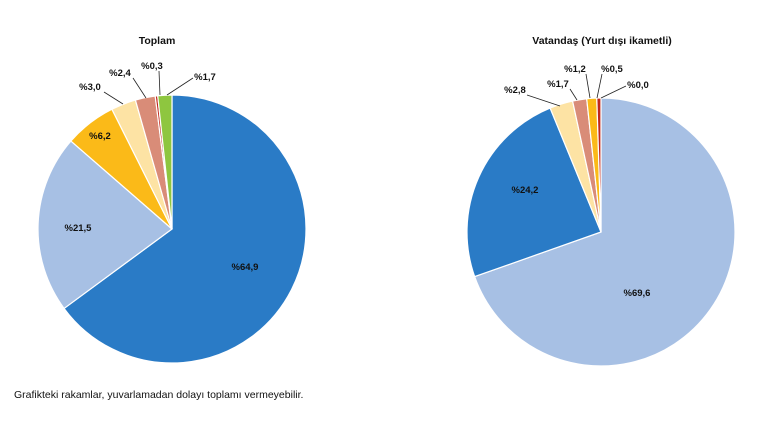  I want to click on slice-data-label: %21,5, so click(79, 228).